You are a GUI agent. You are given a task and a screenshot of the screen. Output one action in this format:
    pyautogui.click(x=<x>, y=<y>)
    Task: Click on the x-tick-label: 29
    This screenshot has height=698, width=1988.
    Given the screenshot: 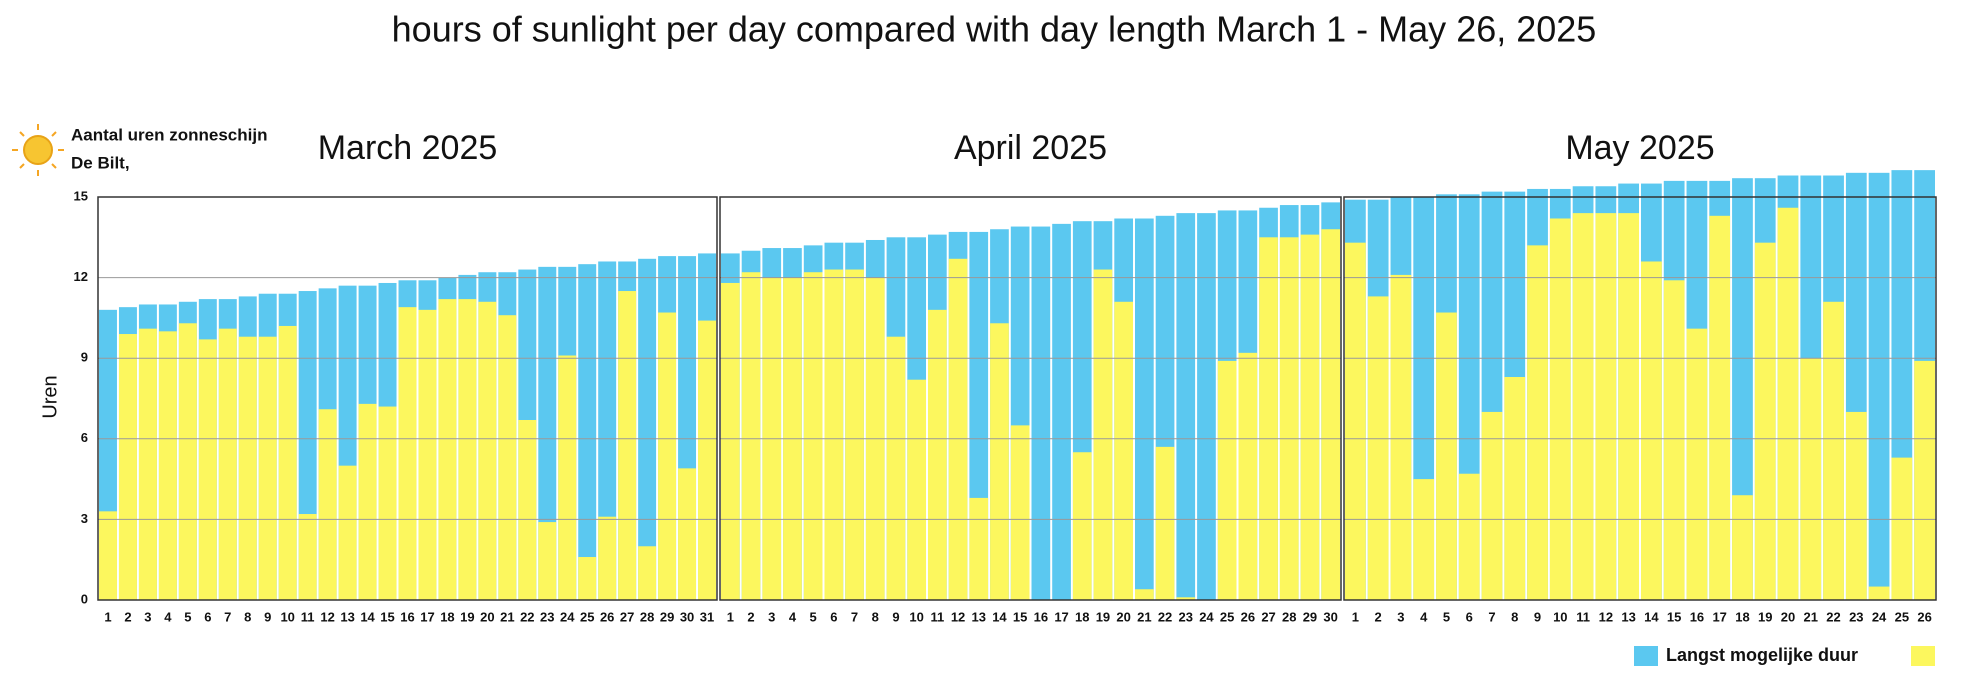 What is the action you would take?
    pyautogui.click(x=1310, y=616)
    